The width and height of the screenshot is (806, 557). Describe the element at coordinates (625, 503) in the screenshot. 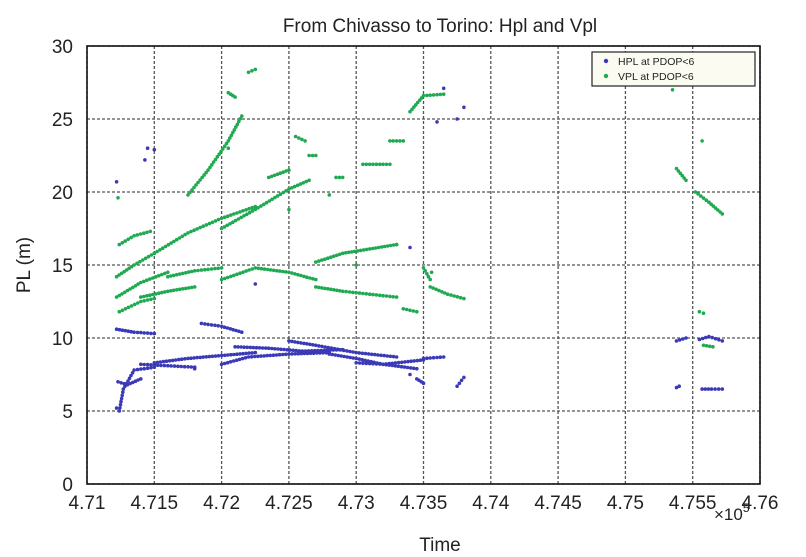

I see `x-tick-label: 4.75` at that location.